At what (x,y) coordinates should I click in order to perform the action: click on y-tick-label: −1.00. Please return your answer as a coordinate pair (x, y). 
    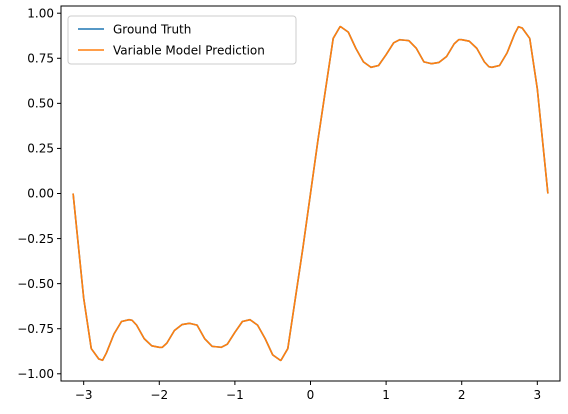
    Looking at the image, I should click on (35, 374).